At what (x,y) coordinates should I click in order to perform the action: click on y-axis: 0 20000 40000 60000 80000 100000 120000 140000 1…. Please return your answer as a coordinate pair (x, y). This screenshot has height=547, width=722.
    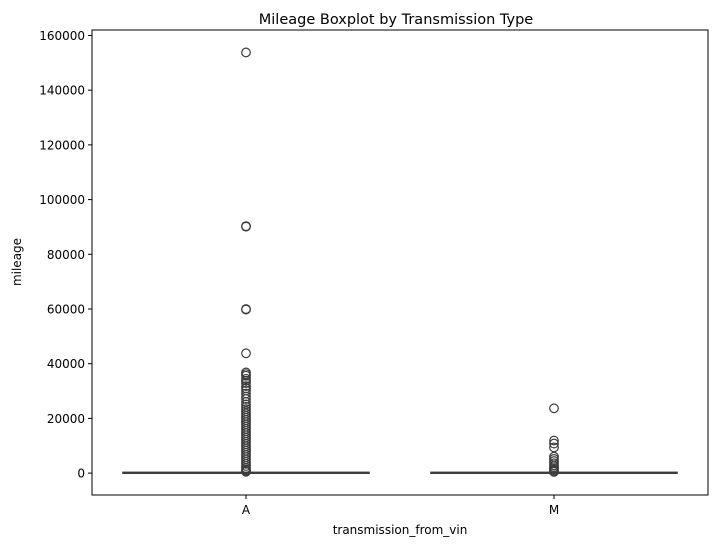
    Looking at the image, I should click on (65, 255).